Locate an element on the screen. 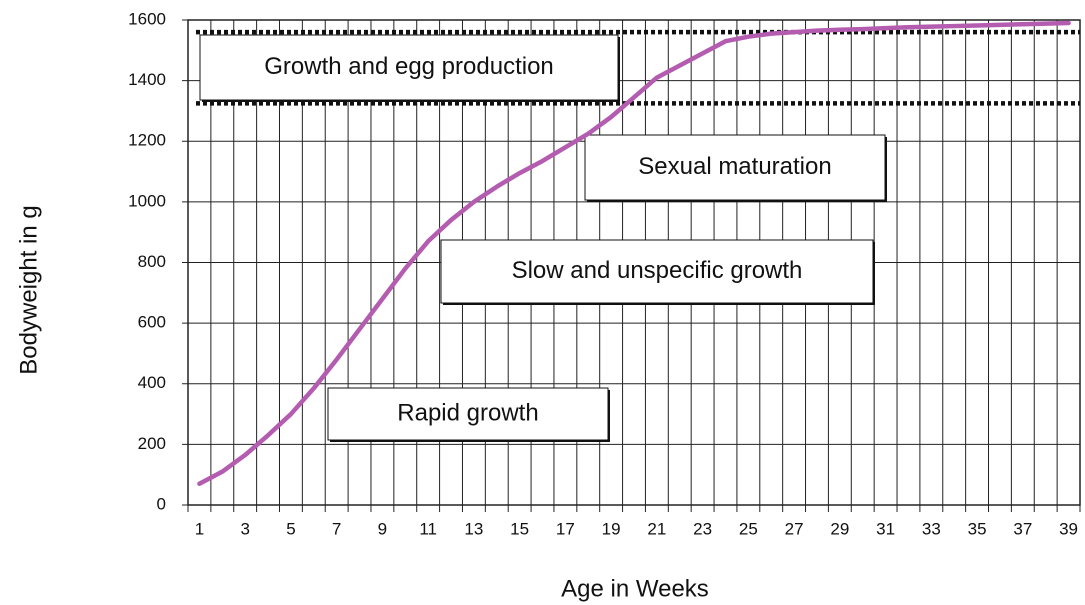 Image resolution: width=1085 pixels, height=605 pixels. y-tick-label: 1400 is located at coordinates (147, 79).